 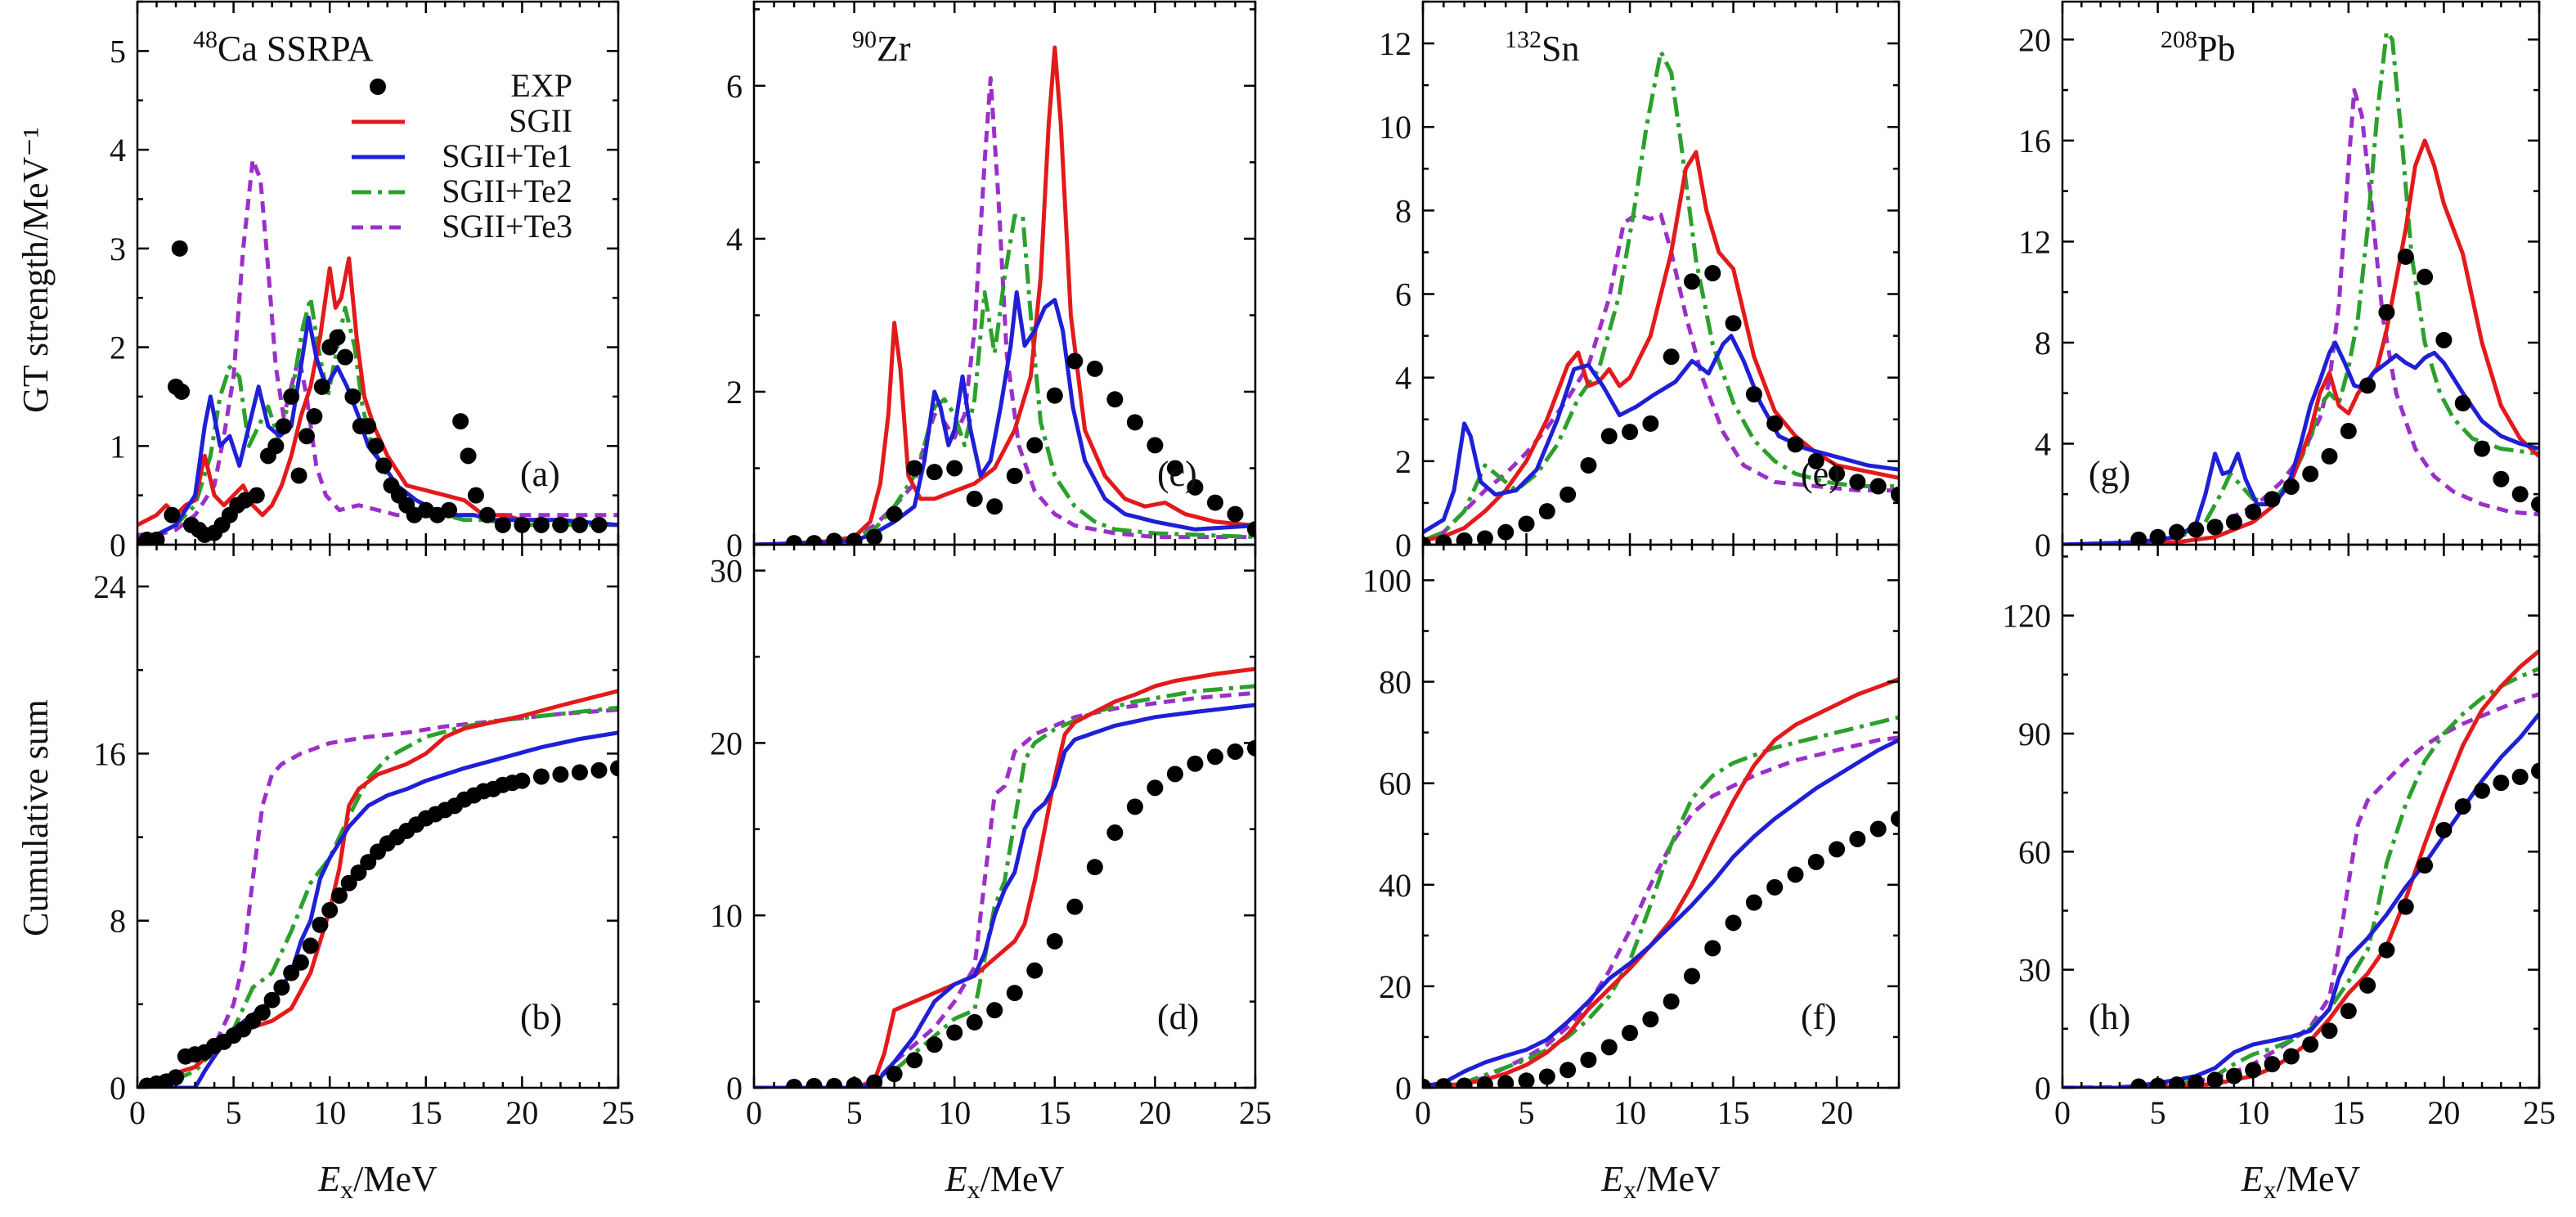 I want to click on series-line-sgii, so click(x=1004, y=295).